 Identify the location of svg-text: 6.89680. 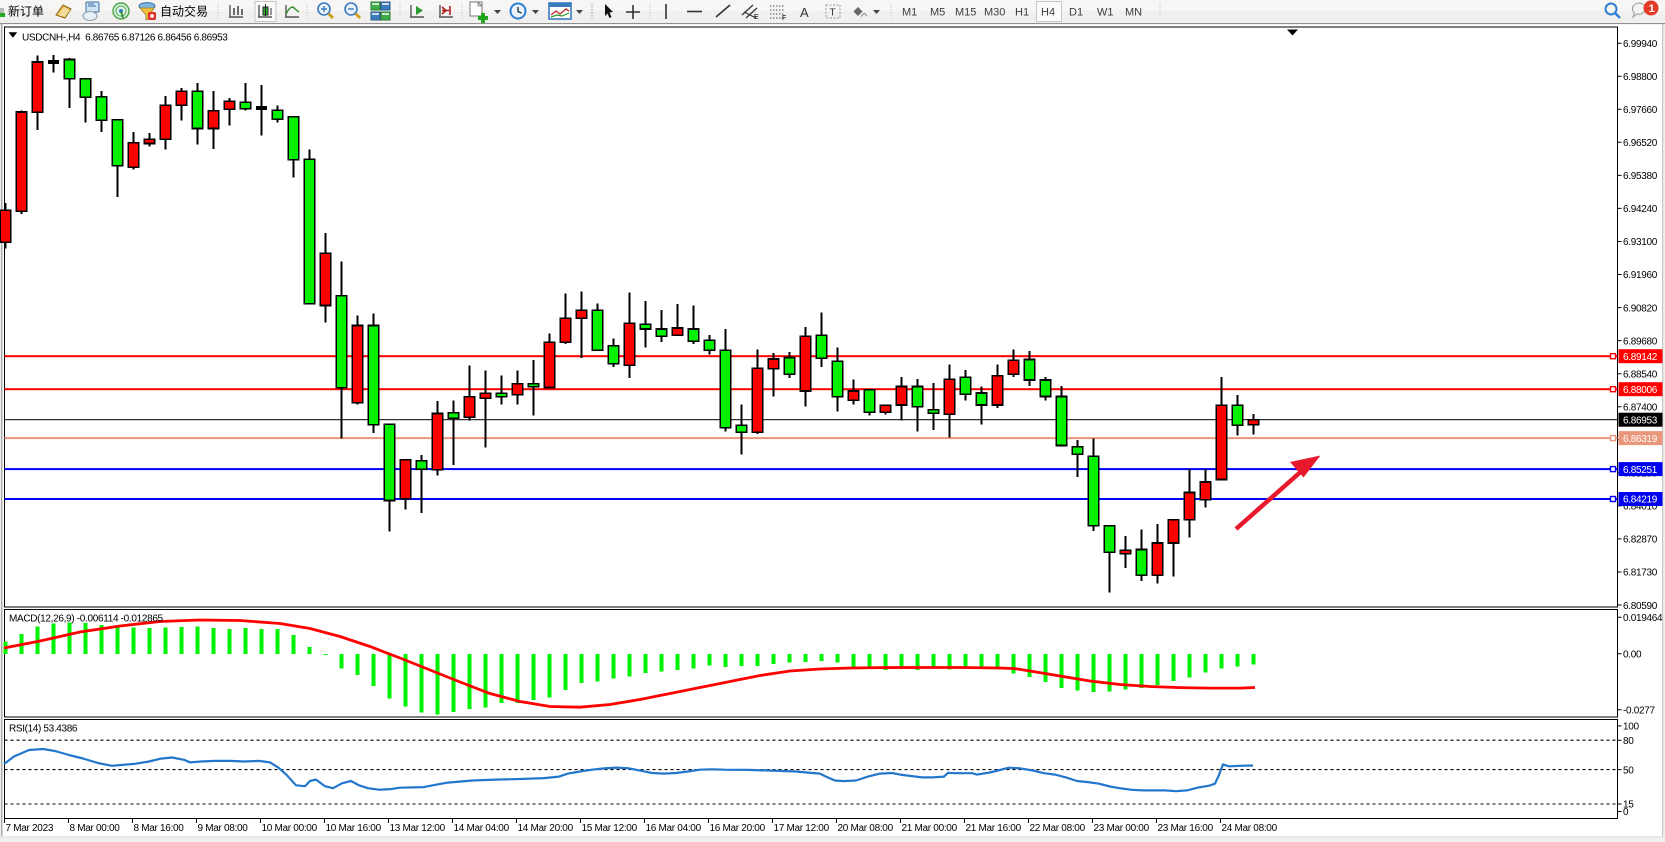
(1640, 341).